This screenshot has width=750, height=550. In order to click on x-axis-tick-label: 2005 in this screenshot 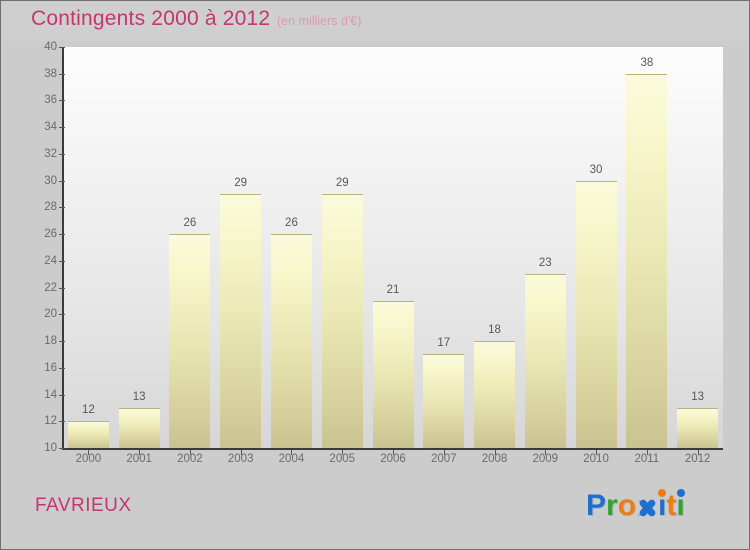, I will do `click(342, 459)`.